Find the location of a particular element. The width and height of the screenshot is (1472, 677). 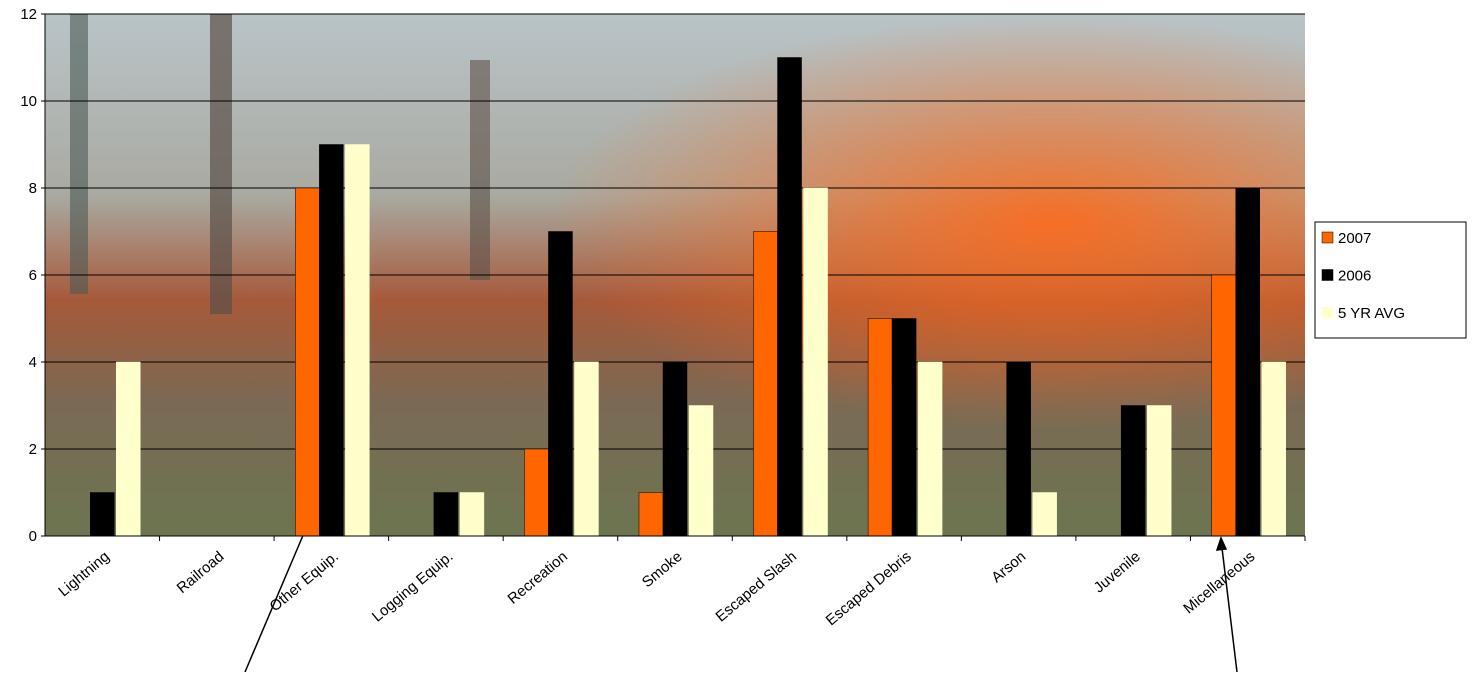

legend-box is located at coordinates (1390, 280).